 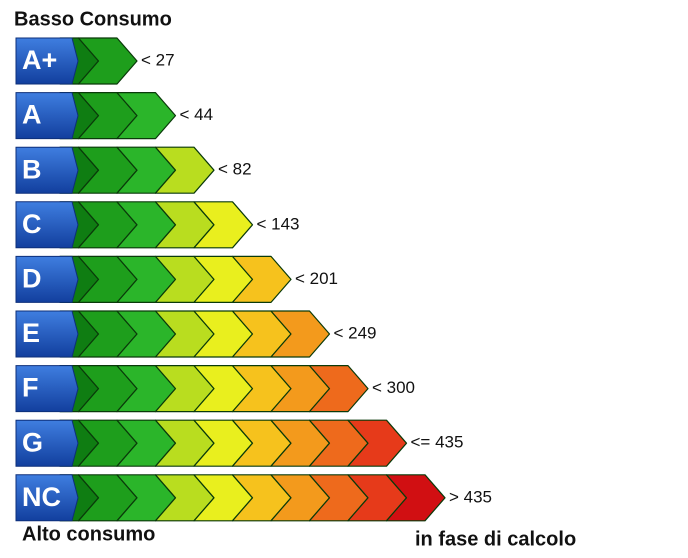 I want to click on class-label: G, so click(x=32, y=442).